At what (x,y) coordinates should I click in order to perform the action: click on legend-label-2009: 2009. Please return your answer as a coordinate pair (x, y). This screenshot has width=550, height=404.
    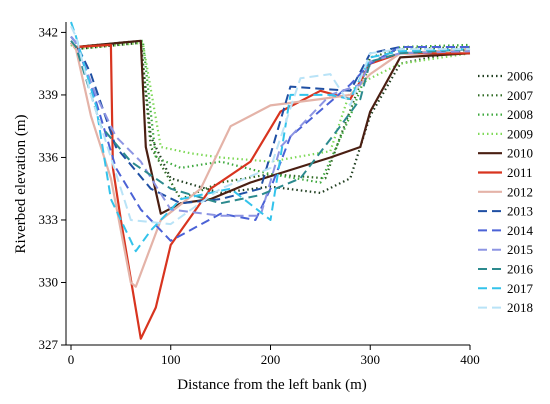
    Looking at the image, I should click on (520, 133).